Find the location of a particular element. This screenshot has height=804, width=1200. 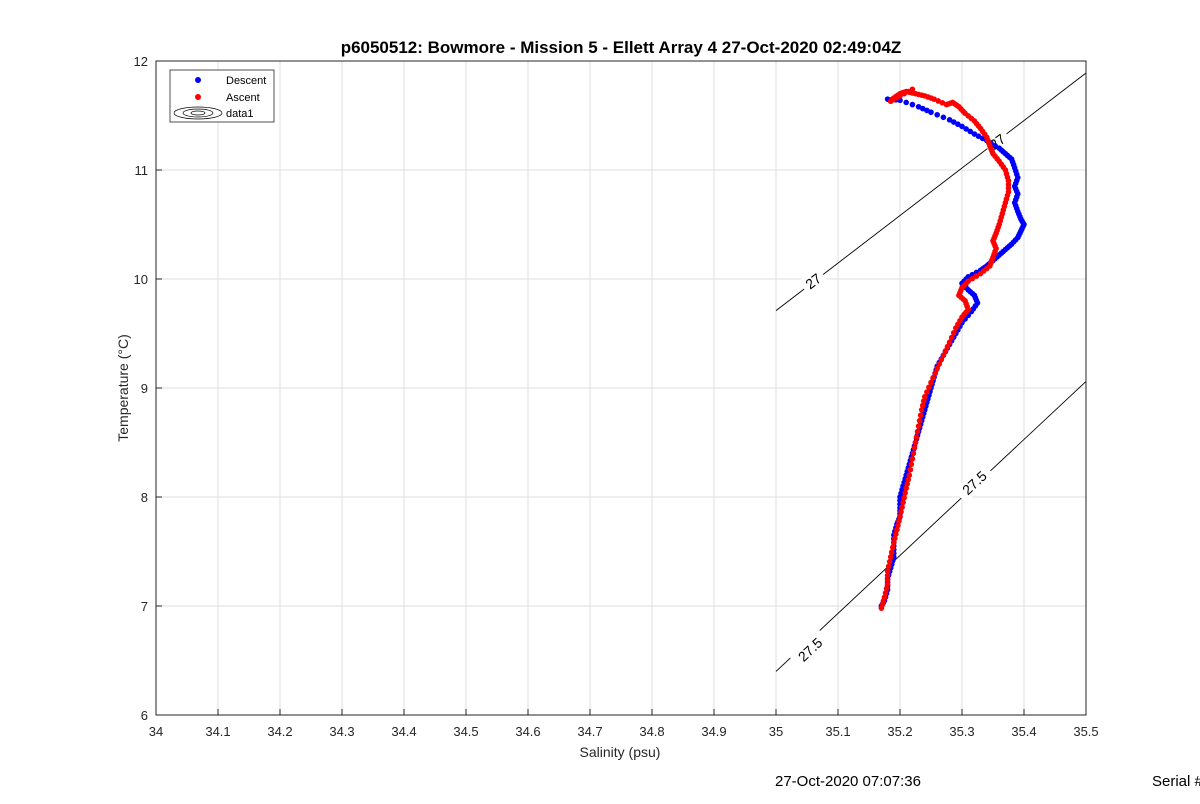

legend-entry-descent: Descent is located at coordinates (230, 81).